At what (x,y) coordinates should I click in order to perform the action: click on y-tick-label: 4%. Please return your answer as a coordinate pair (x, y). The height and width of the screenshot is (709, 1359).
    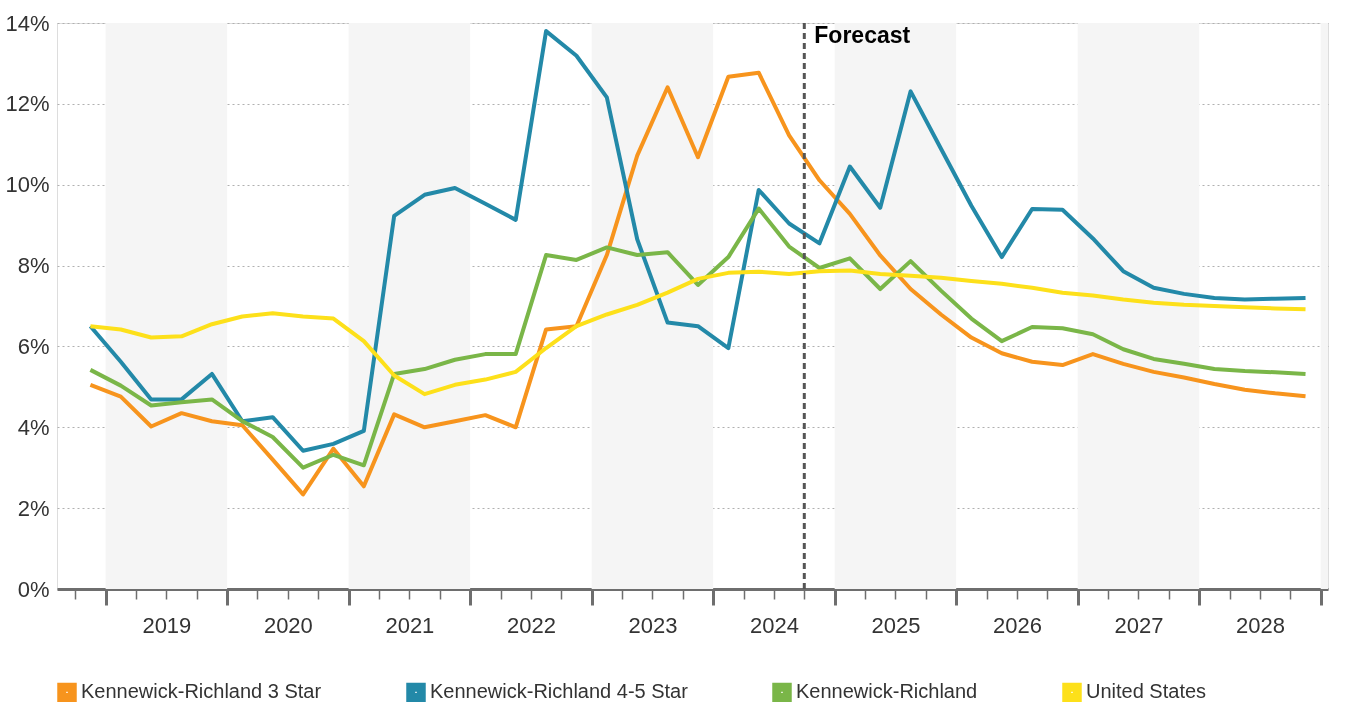
    Looking at the image, I should click on (33, 427).